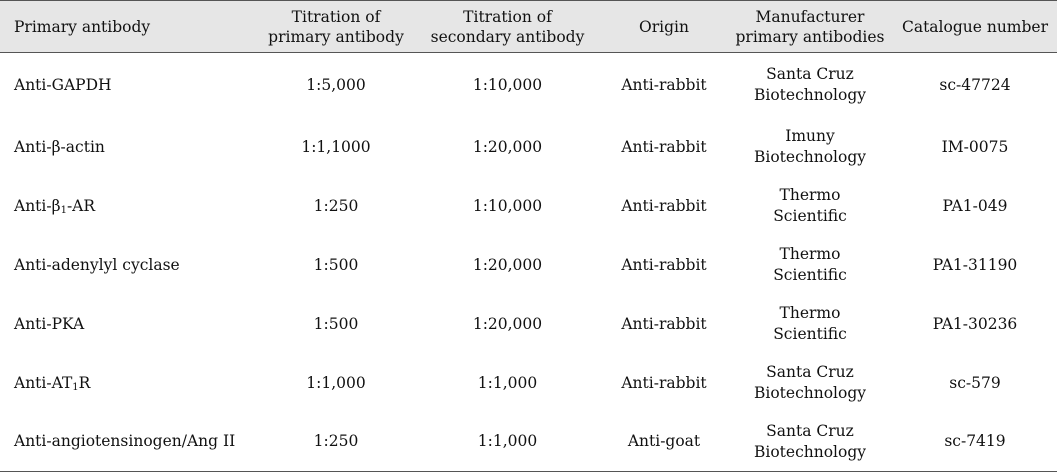 This screenshot has height=472, width=1057. What do you see at coordinates (507, 36) in the screenshot?
I see `header-line: secondary antibody` at bounding box center [507, 36].